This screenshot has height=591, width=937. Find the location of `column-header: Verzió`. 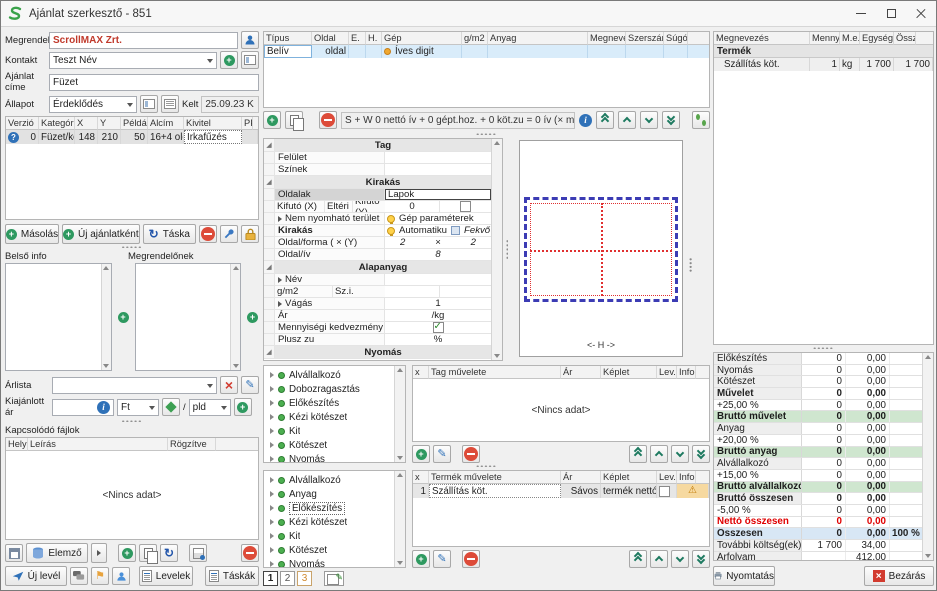

column-header: Verzió is located at coordinates (22, 123).